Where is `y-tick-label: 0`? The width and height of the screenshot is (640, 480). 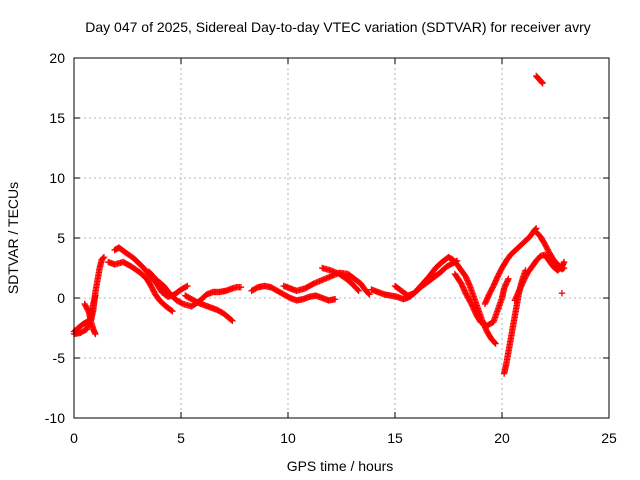
y-tick-label: 0 is located at coordinates (61, 298).